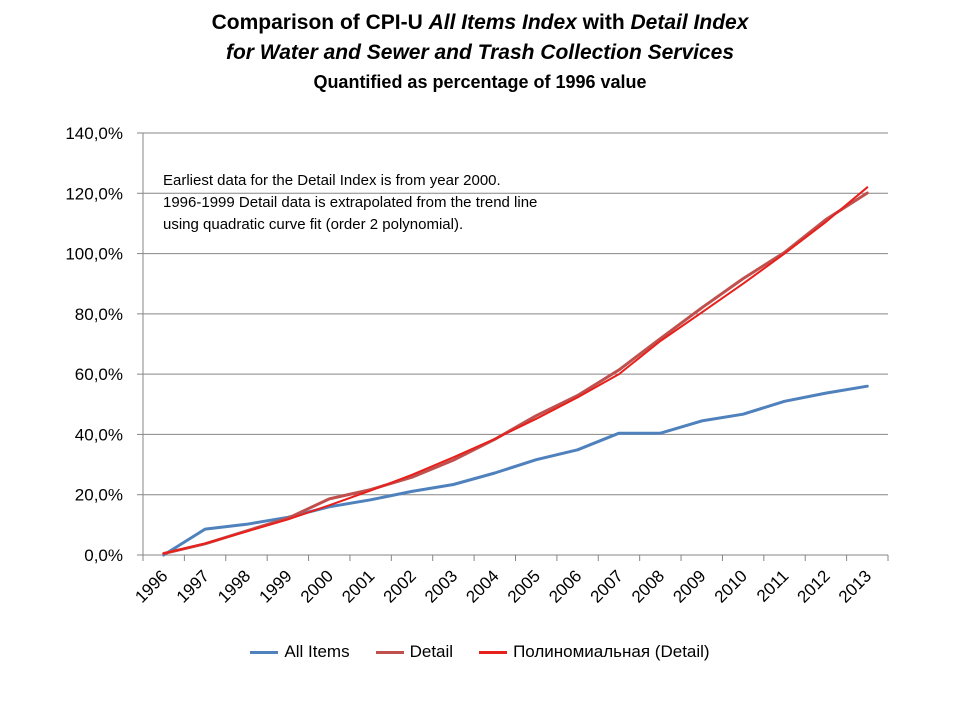 Image resolution: width=960 pixels, height=720 pixels. Describe the element at coordinates (193, 586) in the screenshot. I see `x-tick-label: 1997` at that location.